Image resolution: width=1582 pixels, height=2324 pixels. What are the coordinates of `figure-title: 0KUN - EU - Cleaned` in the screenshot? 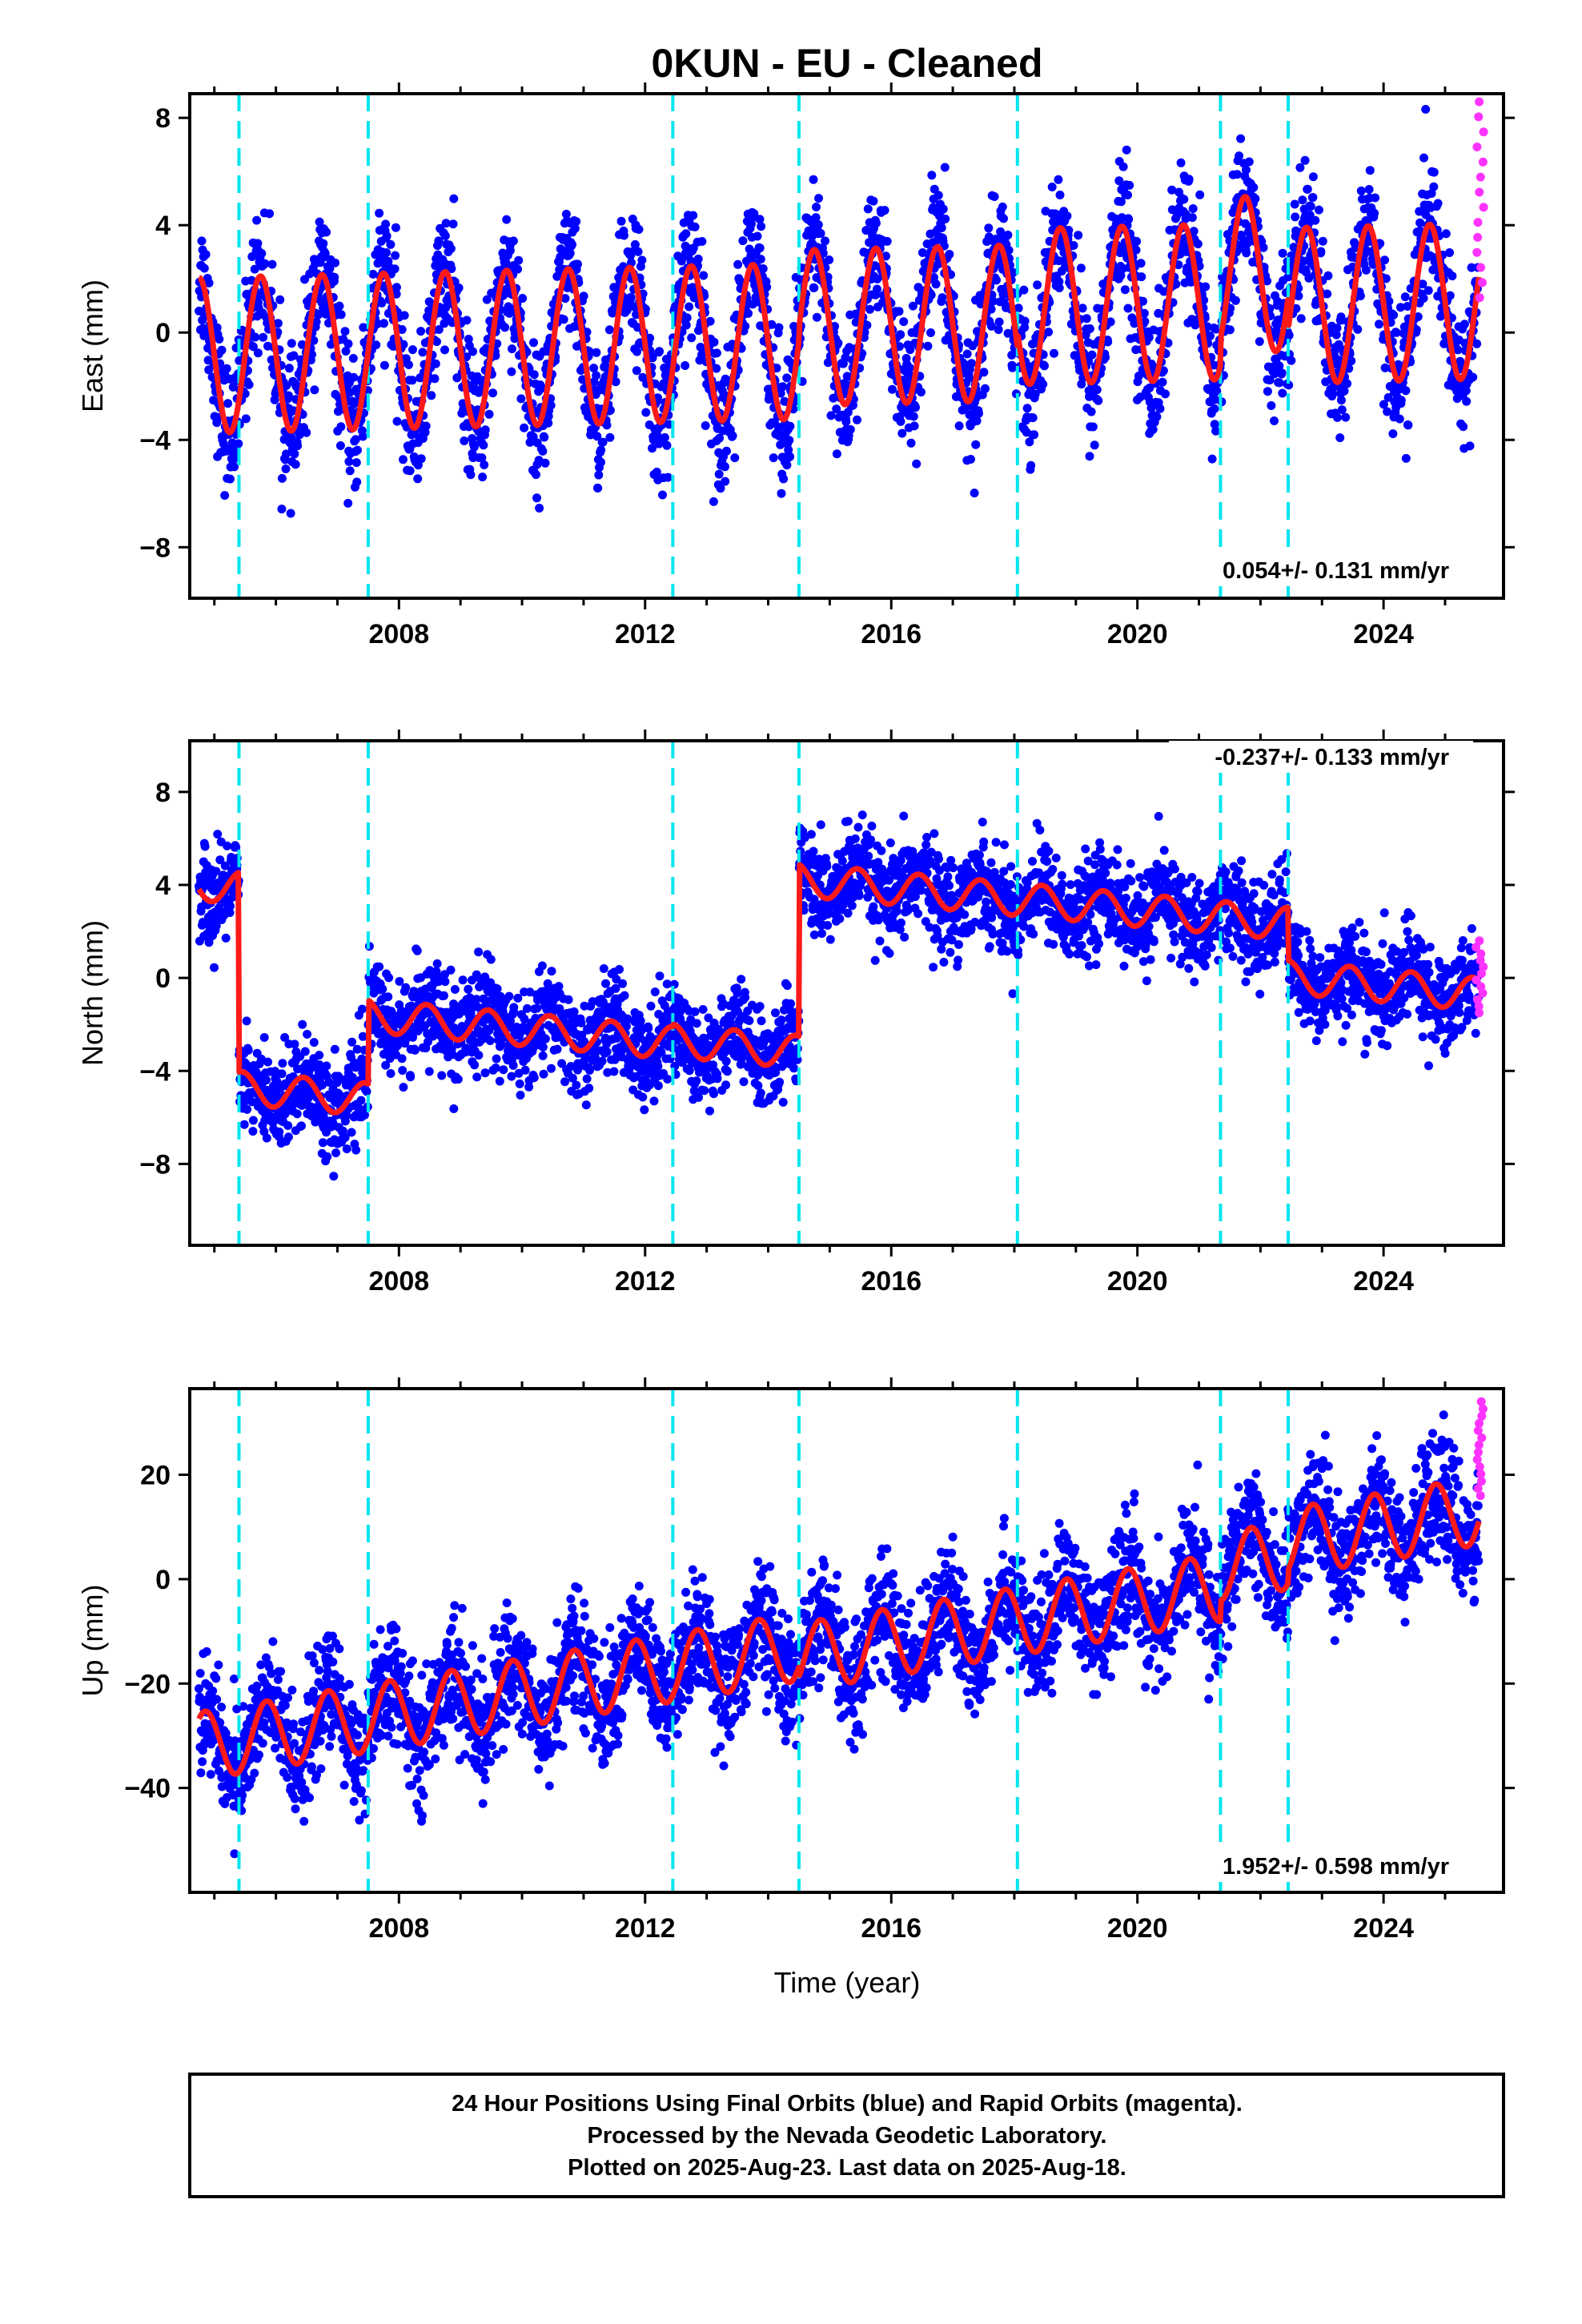 It's located at (847, 63).